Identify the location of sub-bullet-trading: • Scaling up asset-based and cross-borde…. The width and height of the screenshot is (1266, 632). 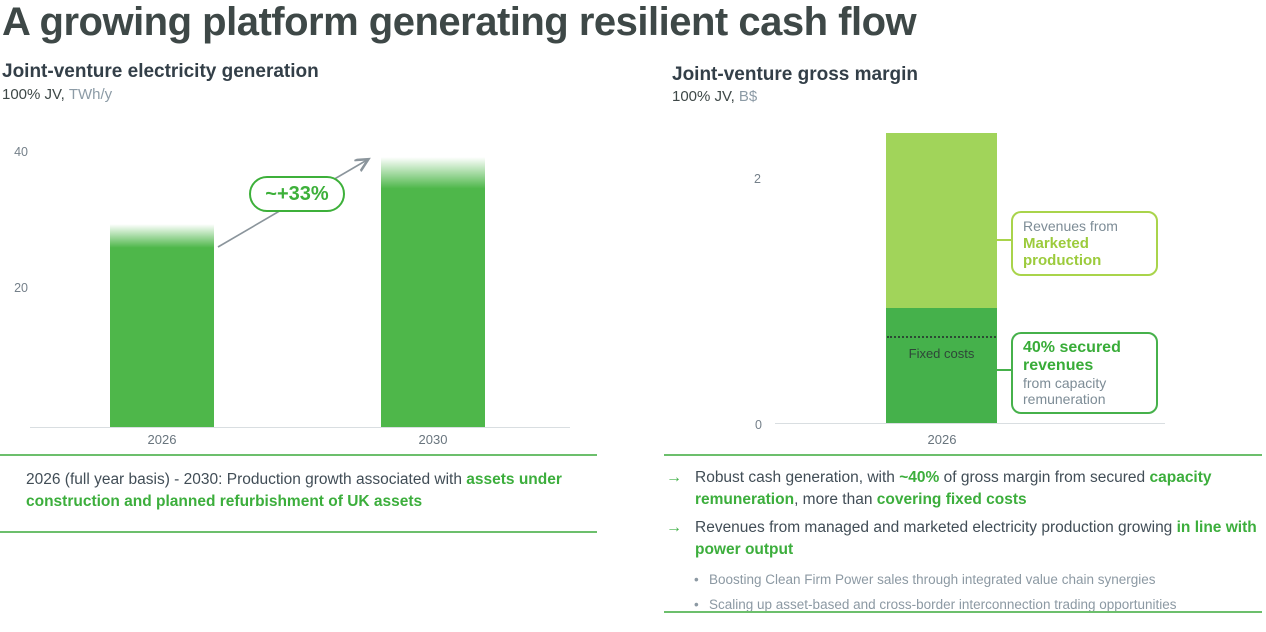
(965, 604).